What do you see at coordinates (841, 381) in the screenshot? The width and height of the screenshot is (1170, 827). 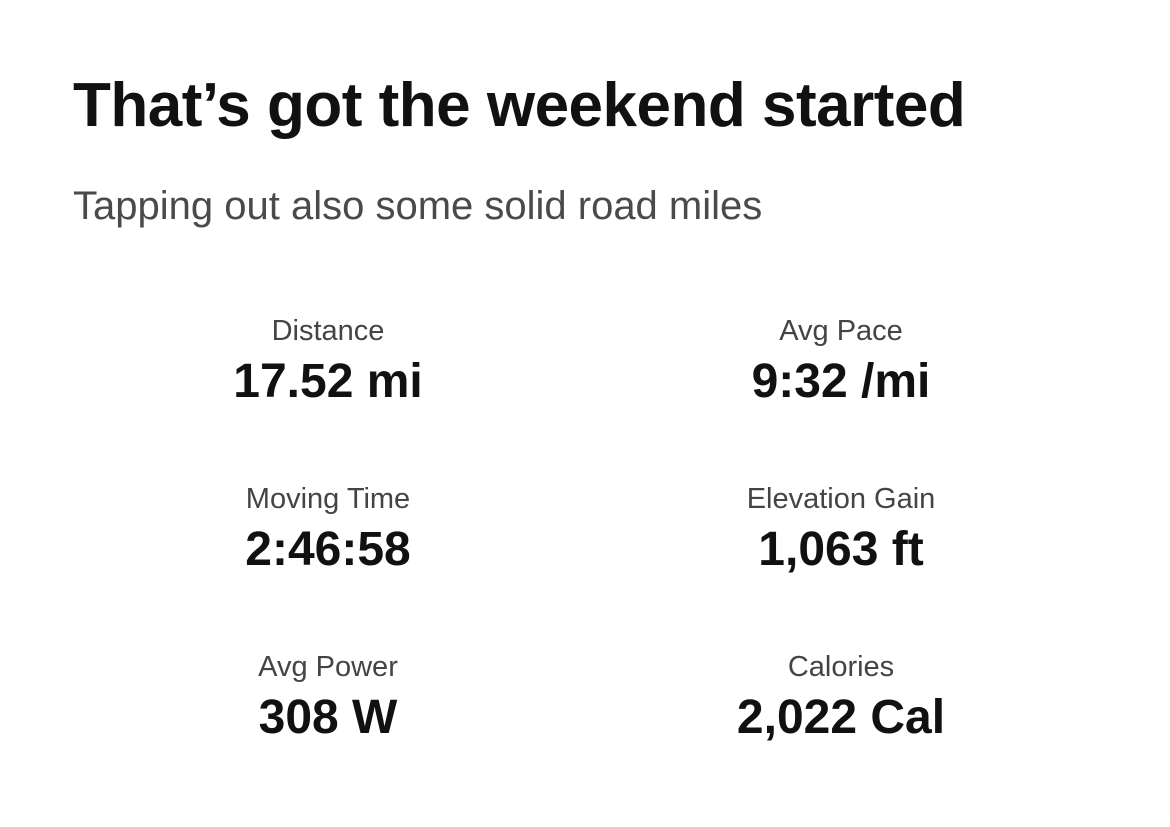 I see `stat-value: 9:32 /mi` at bounding box center [841, 381].